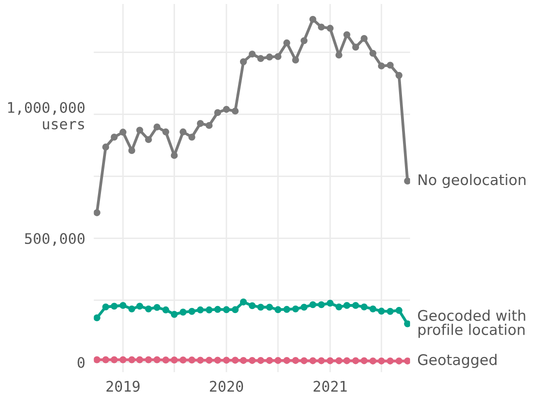  What do you see at coordinates (55, 239) in the screenshot?
I see `y-tick-label: 500,000` at bounding box center [55, 239].